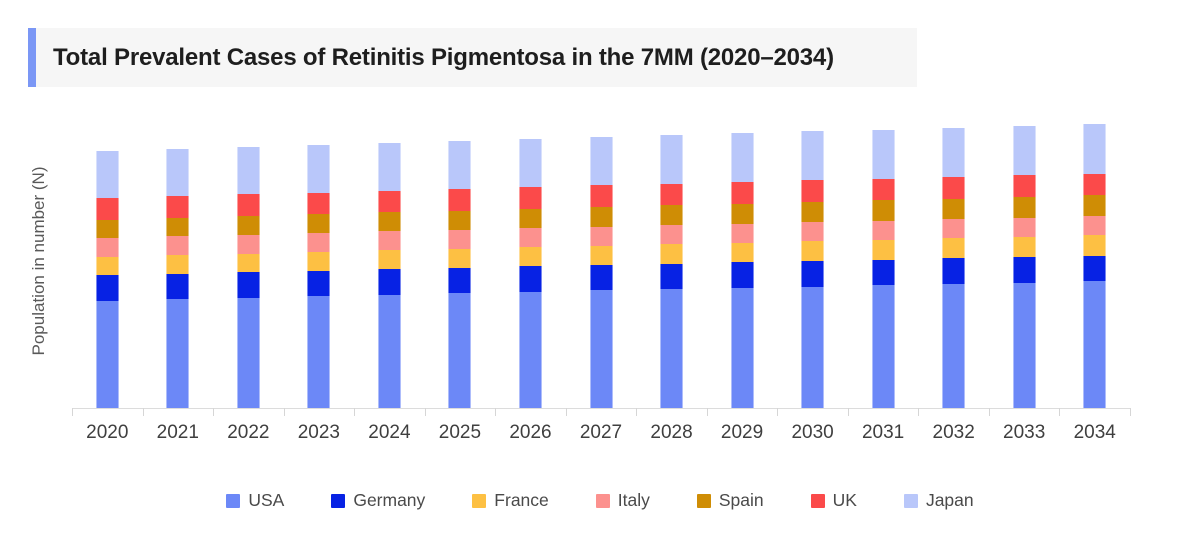 The width and height of the screenshot is (1200, 534). Describe the element at coordinates (107, 288) in the screenshot. I see `bar-segment-germany-2020` at that location.